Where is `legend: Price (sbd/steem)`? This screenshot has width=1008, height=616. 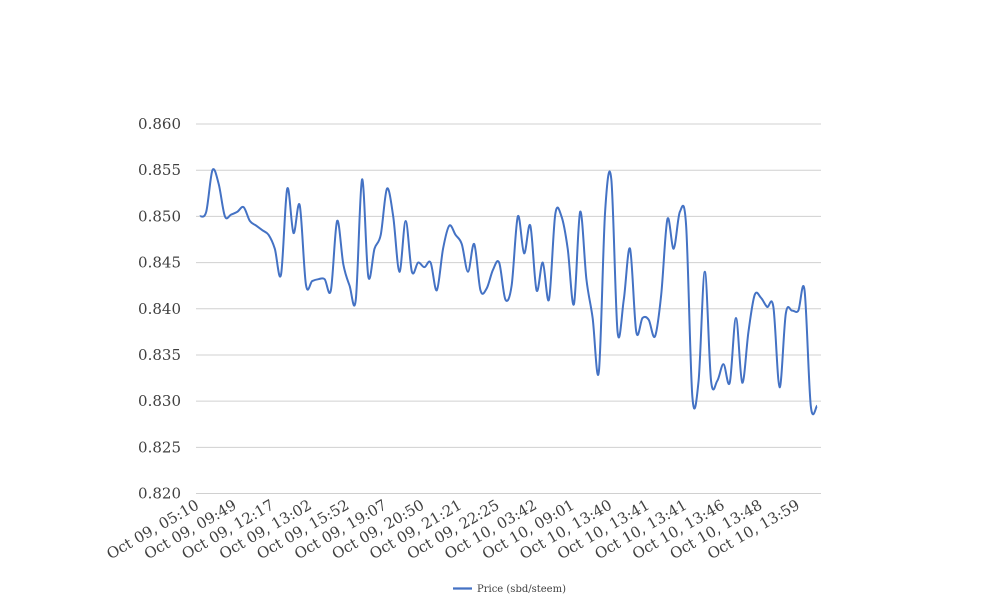
legend: Price (sbd/steem) is located at coordinates (509, 589).